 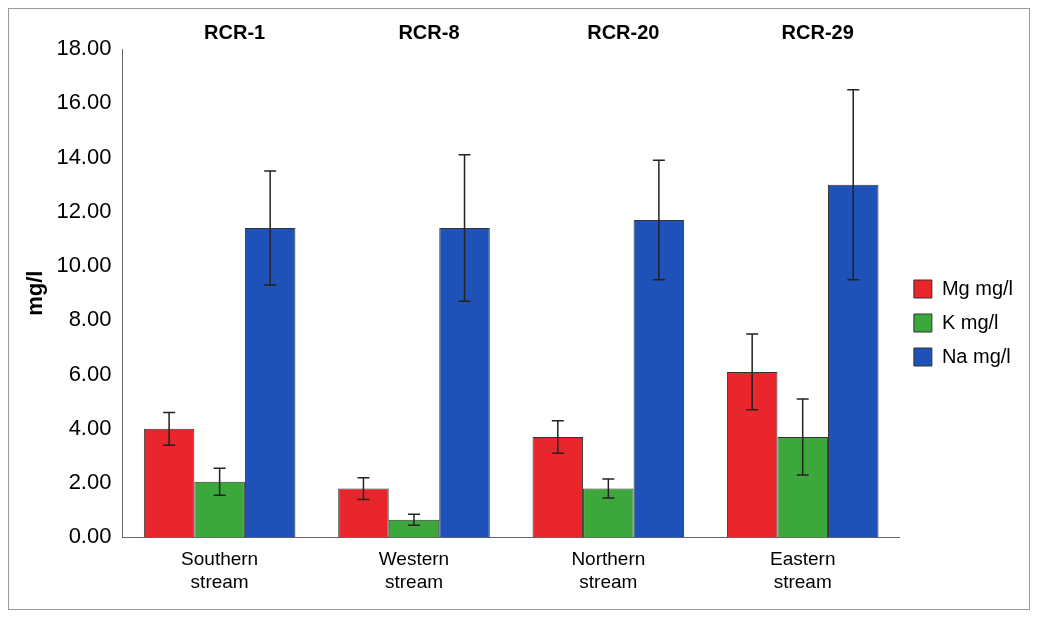 What do you see at coordinates (90, 482) in the screenshot?
I see `y-tick-label: 2.00` at bounding box center [90, 482].